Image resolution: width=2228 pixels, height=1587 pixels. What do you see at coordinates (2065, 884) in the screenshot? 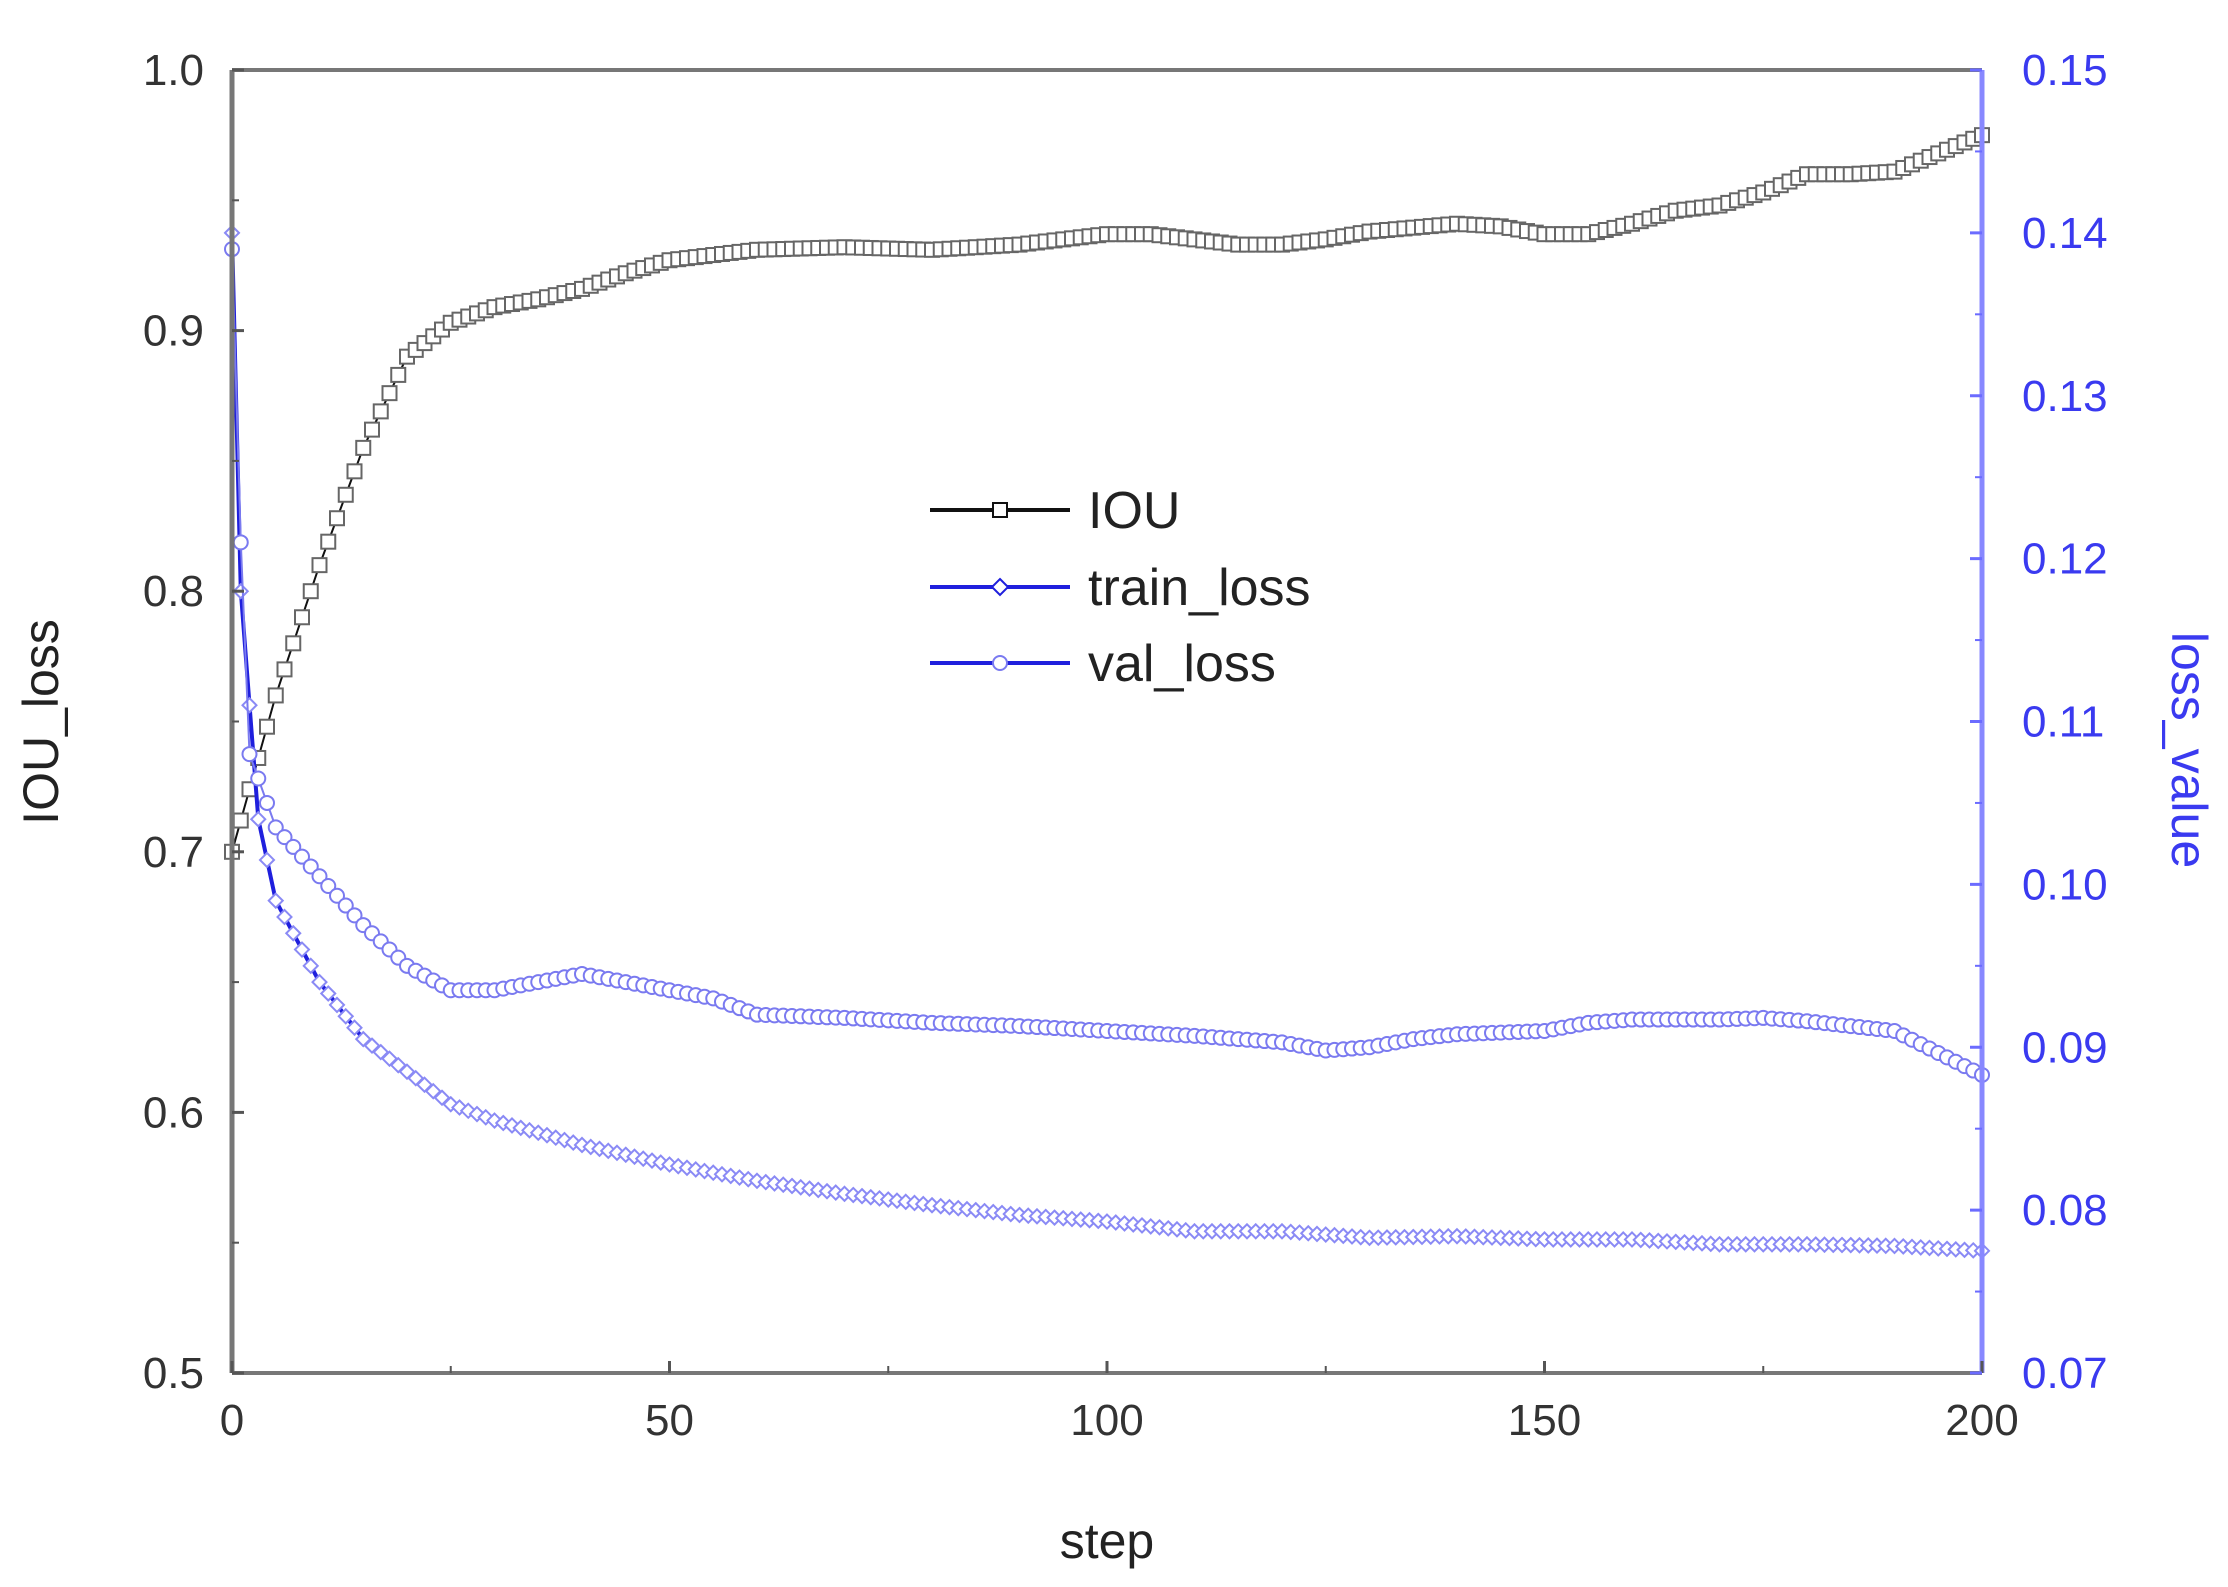
I see `y-right-tick-label: 0.10` at bounding box center [2065, 884].